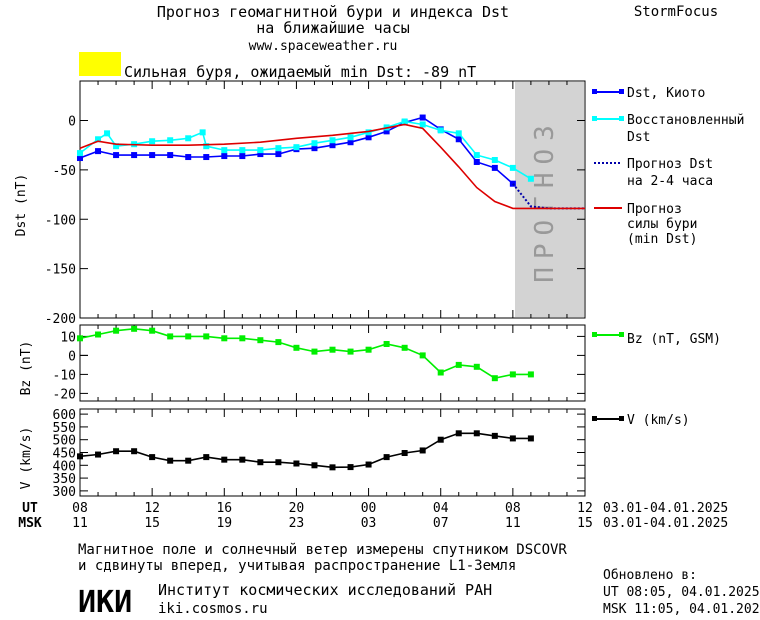 The height and width of the screenshot is (620, 760). I want to click on institute-site: iki.cosmos.ru, so click(213, 609).